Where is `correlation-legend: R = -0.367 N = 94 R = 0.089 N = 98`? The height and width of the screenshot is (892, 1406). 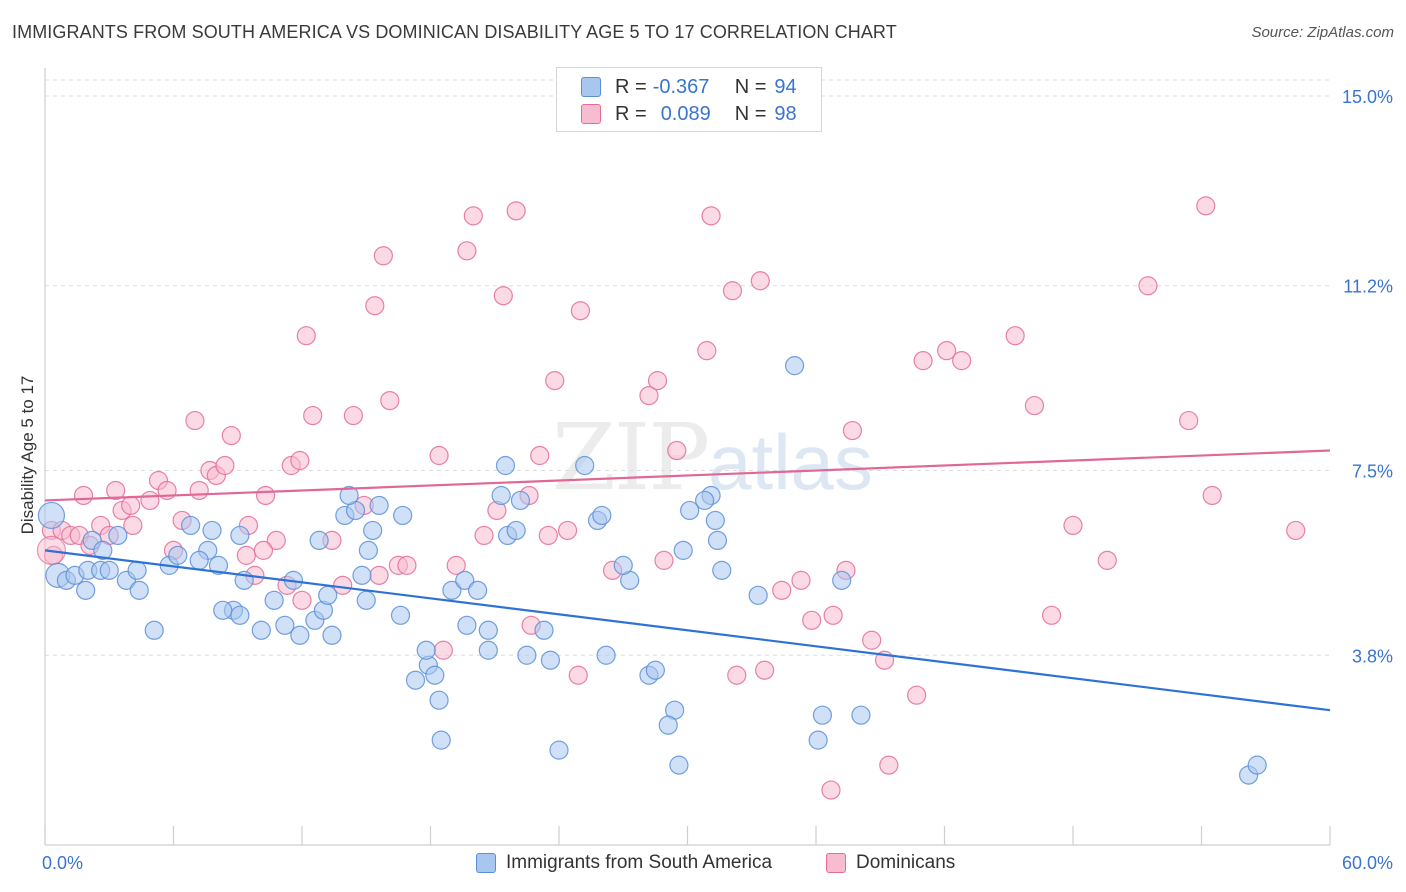 correlation-legend: R = -0.367 N = 94 R = 0.089 N = 98 is located at coordinates (689, 99).